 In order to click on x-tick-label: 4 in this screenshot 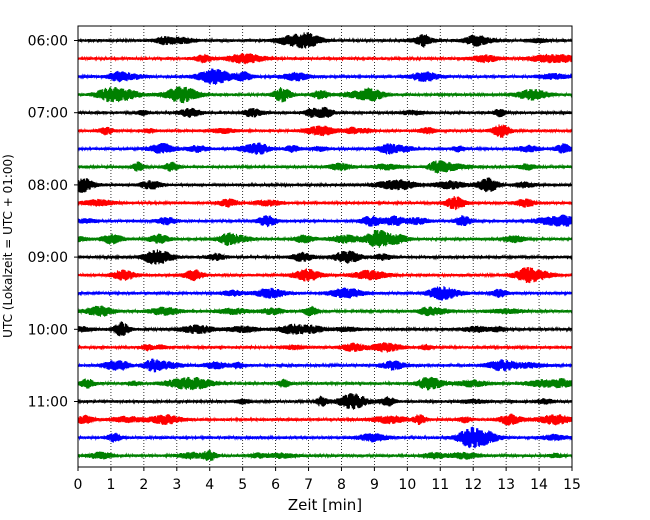, I will do `click(209, 485)`.